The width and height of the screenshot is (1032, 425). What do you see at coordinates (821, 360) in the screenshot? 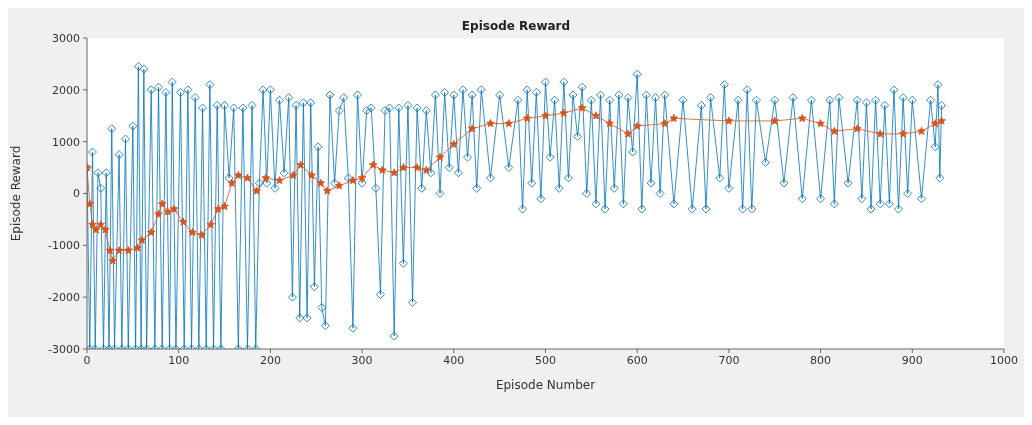
I see `x-tick-label: 800` at bounding box center [821, 360].